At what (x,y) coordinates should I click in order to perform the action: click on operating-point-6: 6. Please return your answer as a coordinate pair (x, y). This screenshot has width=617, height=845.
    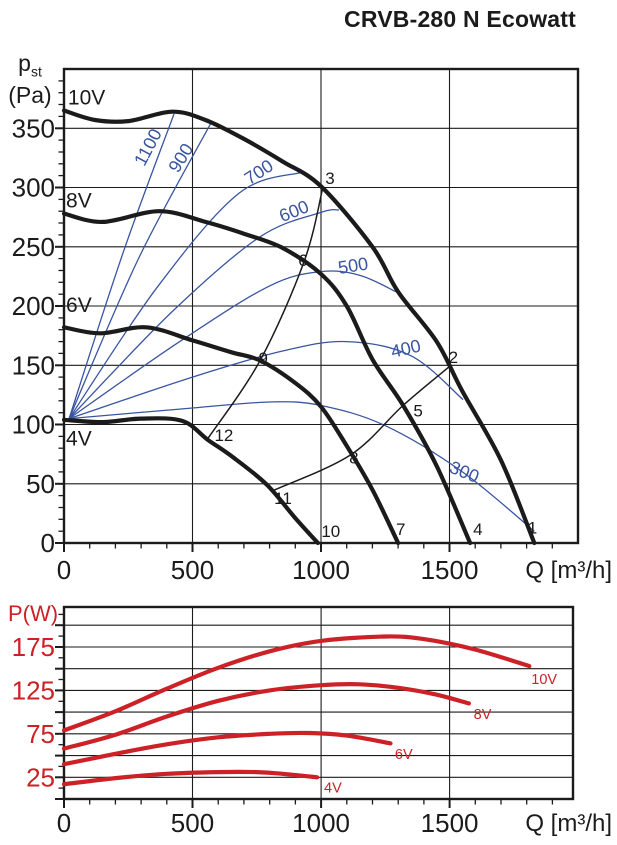
    Looking at the image, I should click on (302, 260).